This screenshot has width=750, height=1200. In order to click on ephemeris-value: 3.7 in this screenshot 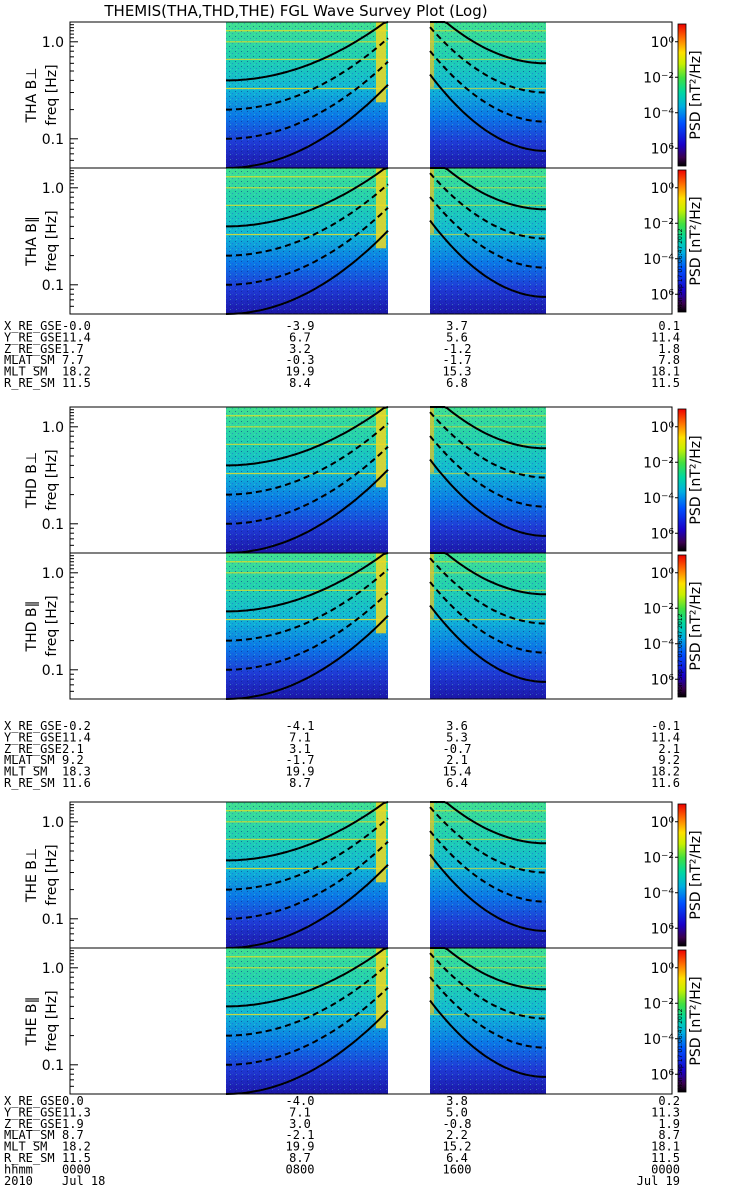, I will do `click(457, 326)`.